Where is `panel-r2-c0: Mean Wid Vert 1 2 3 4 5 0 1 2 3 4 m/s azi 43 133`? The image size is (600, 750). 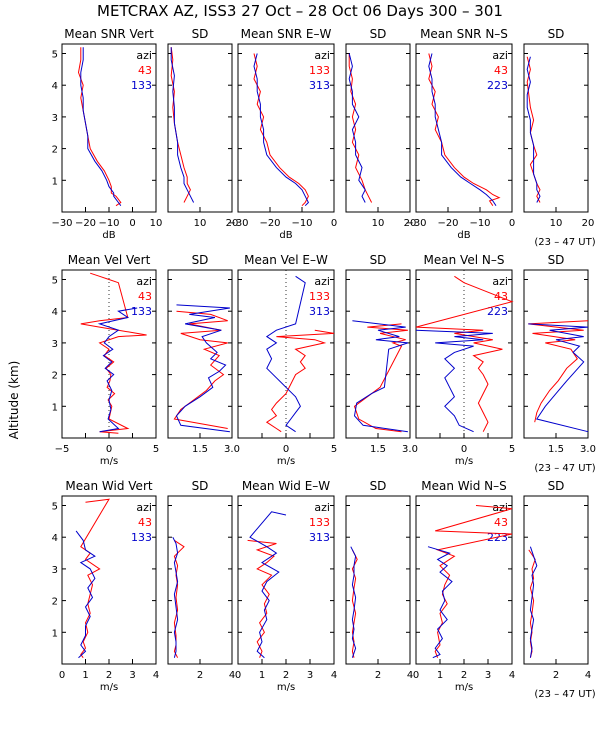
panel-r2-c0: Mean Wid Vert 1 2 3 4 5 0 1 2 3 4 m/s azi 43 133 is located at coordinates (106, 586).